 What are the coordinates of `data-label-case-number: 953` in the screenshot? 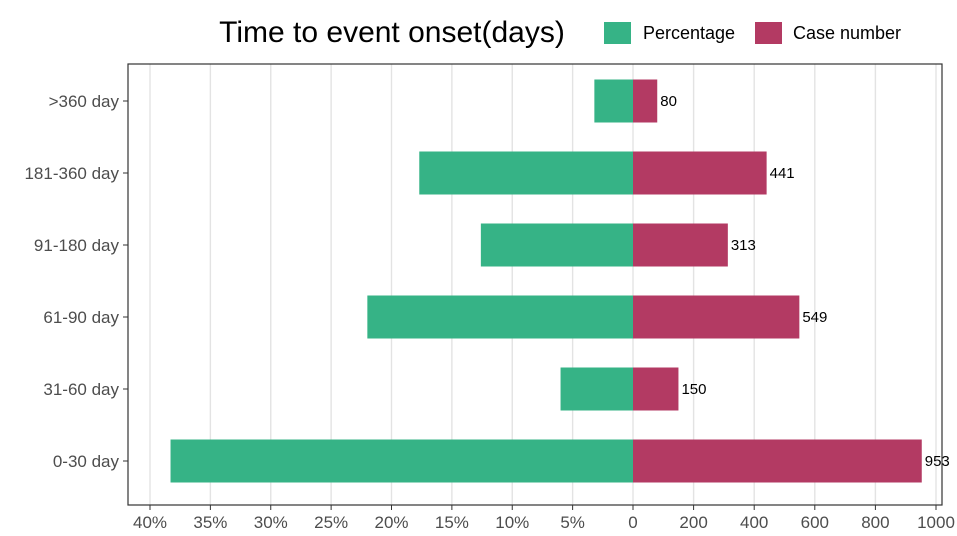 It's located at (937, 461).